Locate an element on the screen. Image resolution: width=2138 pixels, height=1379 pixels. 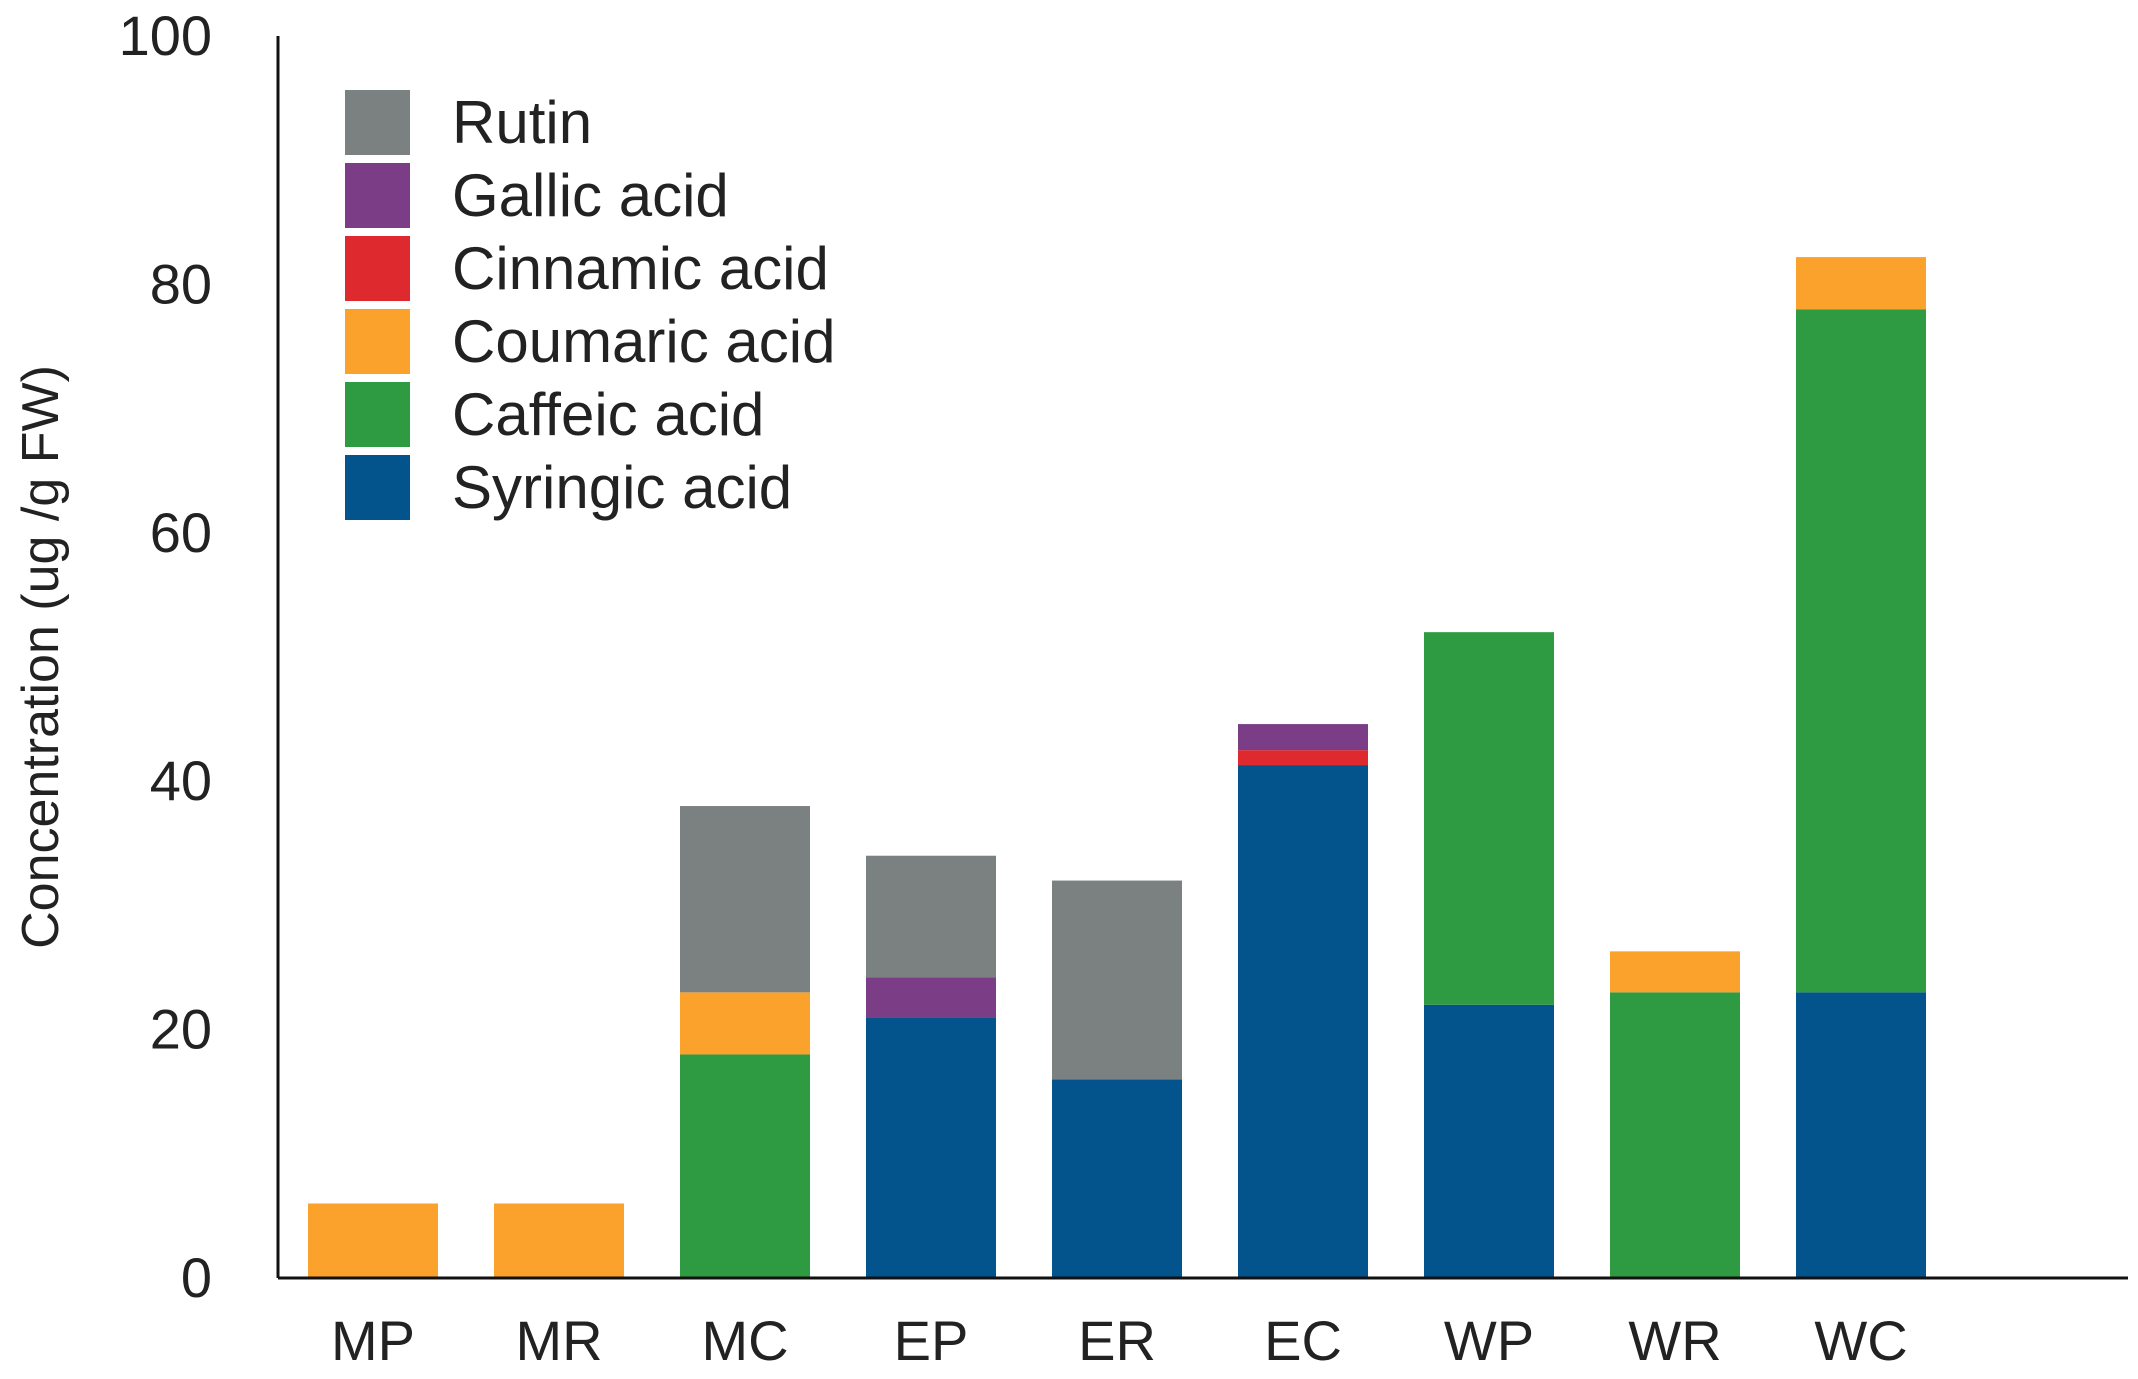
legend-label-gallic-acid: Gallic acid is located at coordinates (590, 195).